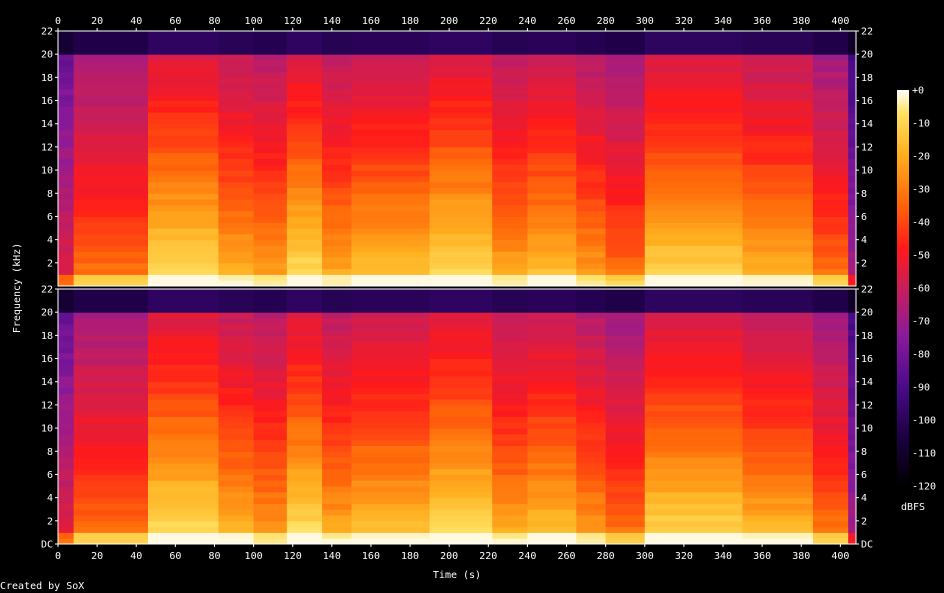 The height and width of the screenshot is (593, 944). I want to click on y-tick-label-right: 2, so click(864, 521).